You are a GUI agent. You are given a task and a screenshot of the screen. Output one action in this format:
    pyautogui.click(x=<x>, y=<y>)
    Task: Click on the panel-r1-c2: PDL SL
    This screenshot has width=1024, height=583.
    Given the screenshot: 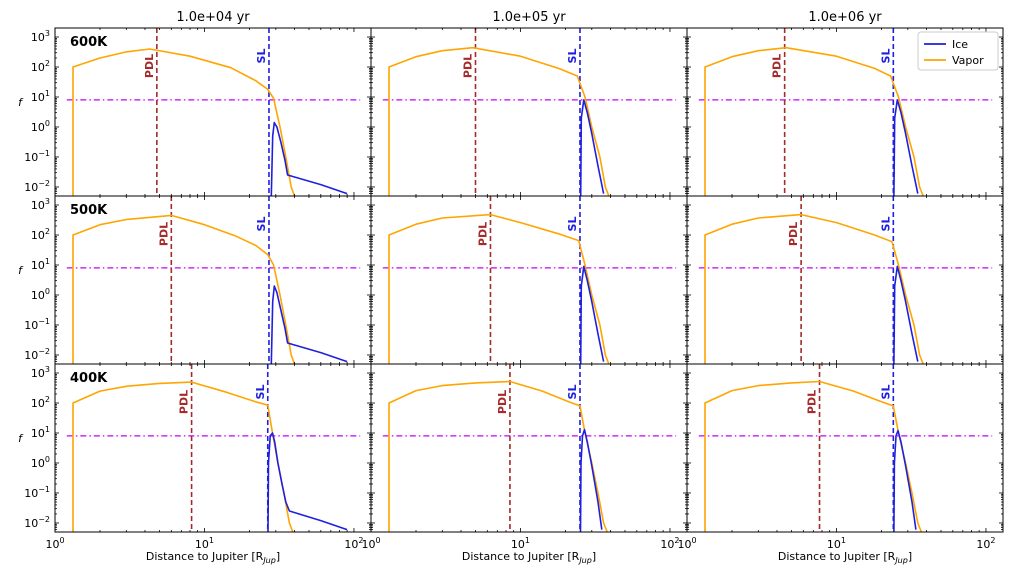 What is the action you would take?
    pyautogui.click(x=845, y=280)
    